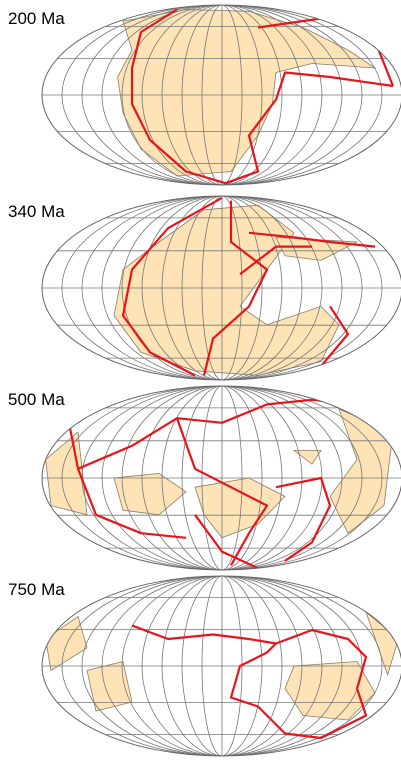 Image resolution: width=401 pixels, height=760 pixels. Describe the element at coordinates (36, 399) in the screenshot. I see `map-label: 500 Ma` at that location.